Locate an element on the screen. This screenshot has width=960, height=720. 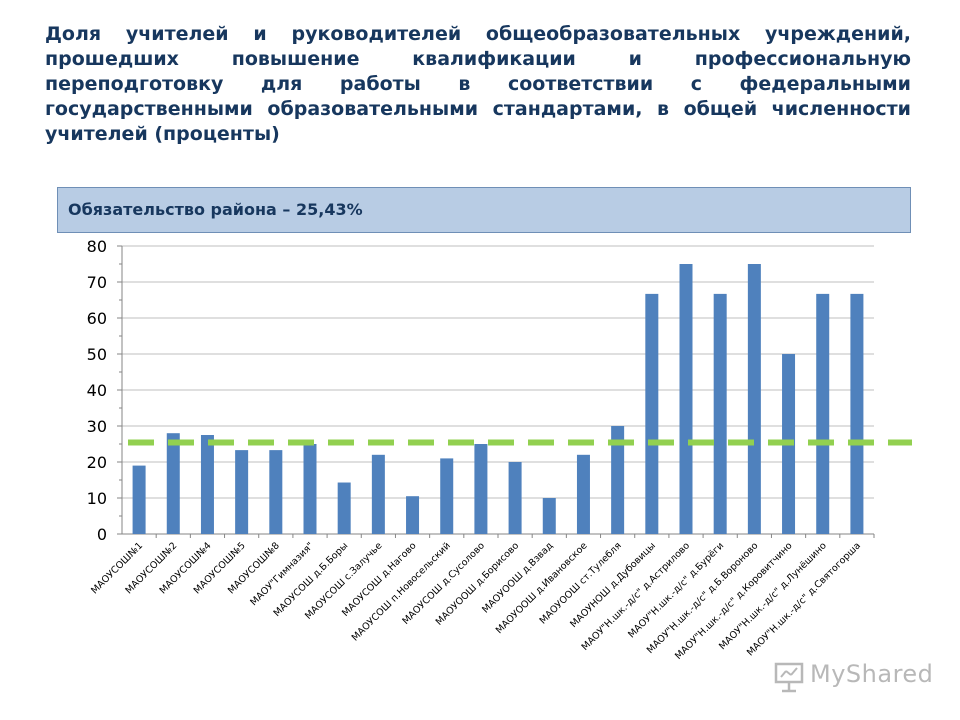
y-tick-label: 80 is located at coordinates (97, 246).